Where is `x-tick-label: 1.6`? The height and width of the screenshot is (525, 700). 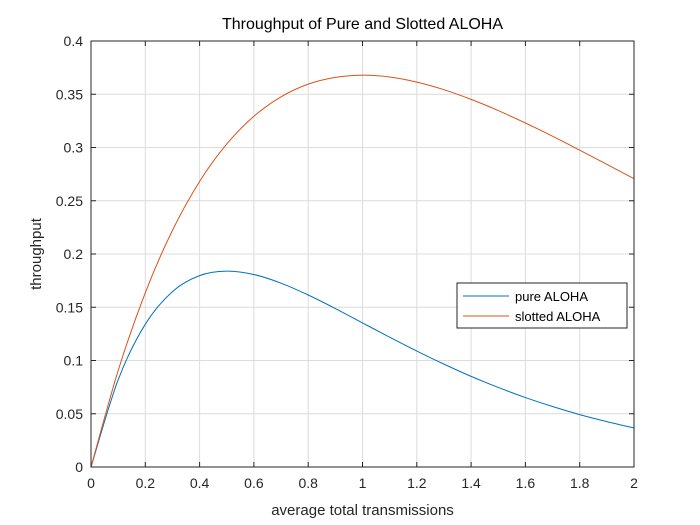 x-tick-label: 1.6 is located at coordinates (526, 483).